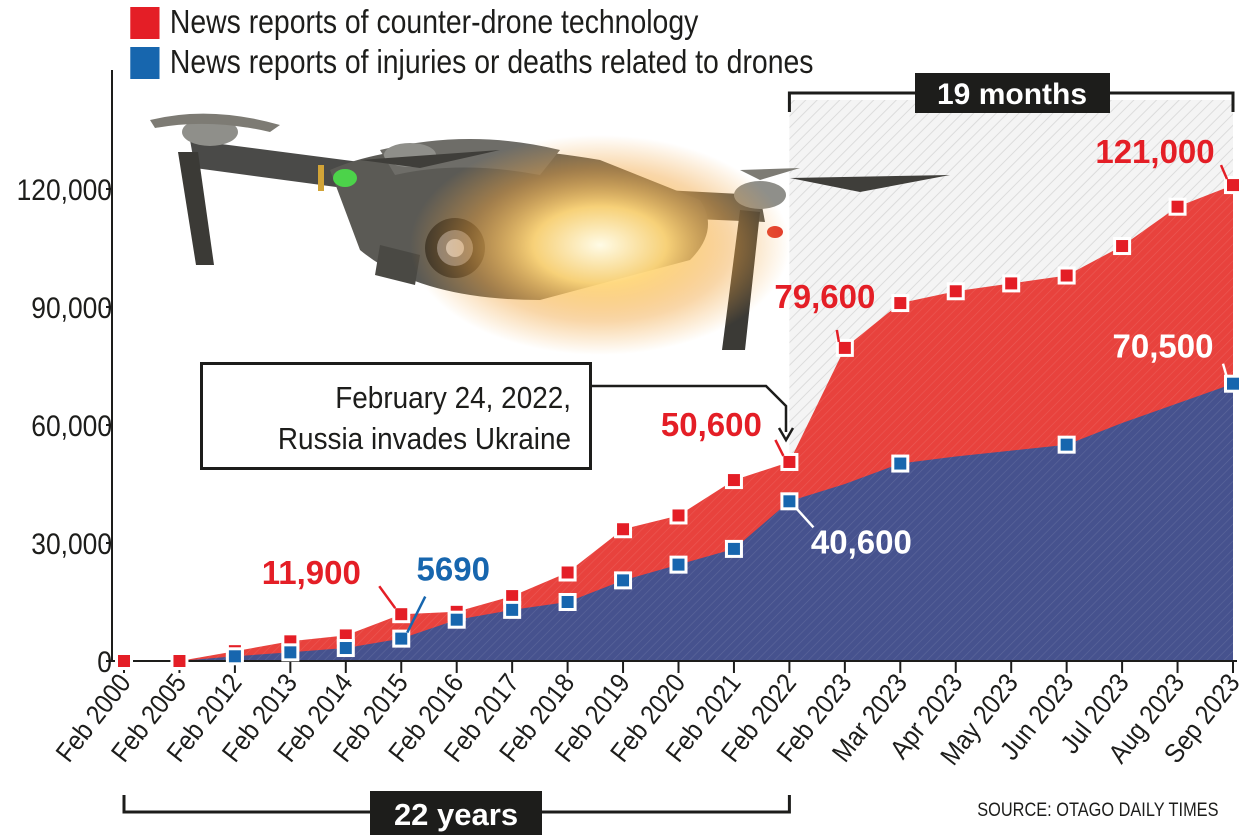 This screenshot has width=1240, height=838. I want to click on source-note: SOURCE: OTAGO DAILY TIMES, so click(1097, 810).